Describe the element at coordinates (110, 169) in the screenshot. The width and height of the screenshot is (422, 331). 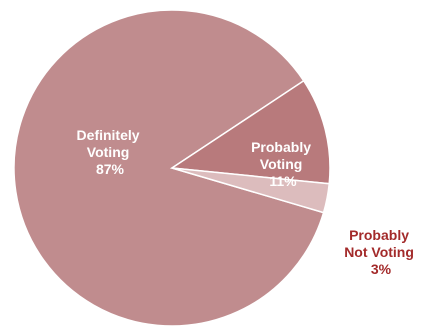
I see `slice-value-label: 87%` at that location.